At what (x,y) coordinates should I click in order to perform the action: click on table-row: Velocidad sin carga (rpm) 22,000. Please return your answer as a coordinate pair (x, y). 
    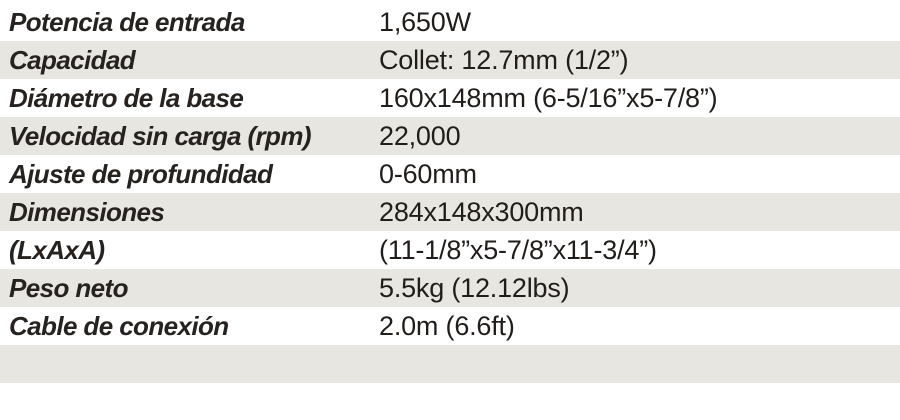
    Looking at the image, I should click on (450, 136).